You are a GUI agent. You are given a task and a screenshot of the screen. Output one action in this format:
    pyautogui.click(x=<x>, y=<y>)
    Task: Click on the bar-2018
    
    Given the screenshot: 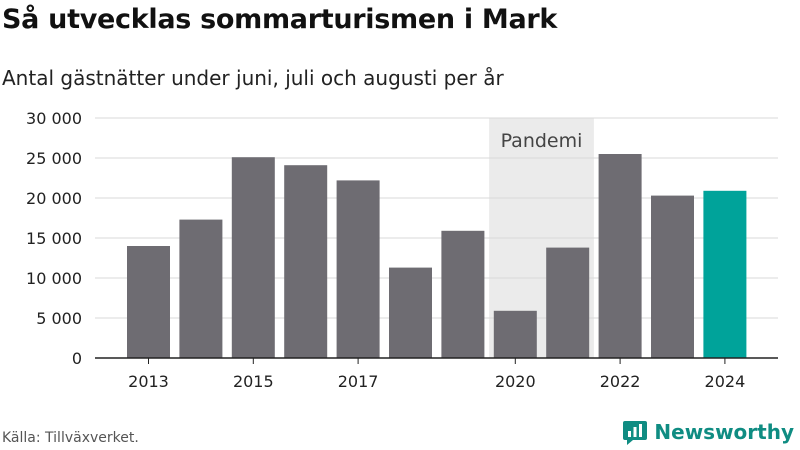 What is the action you would take?
    pyautogui.click(x=410, y=312)
    